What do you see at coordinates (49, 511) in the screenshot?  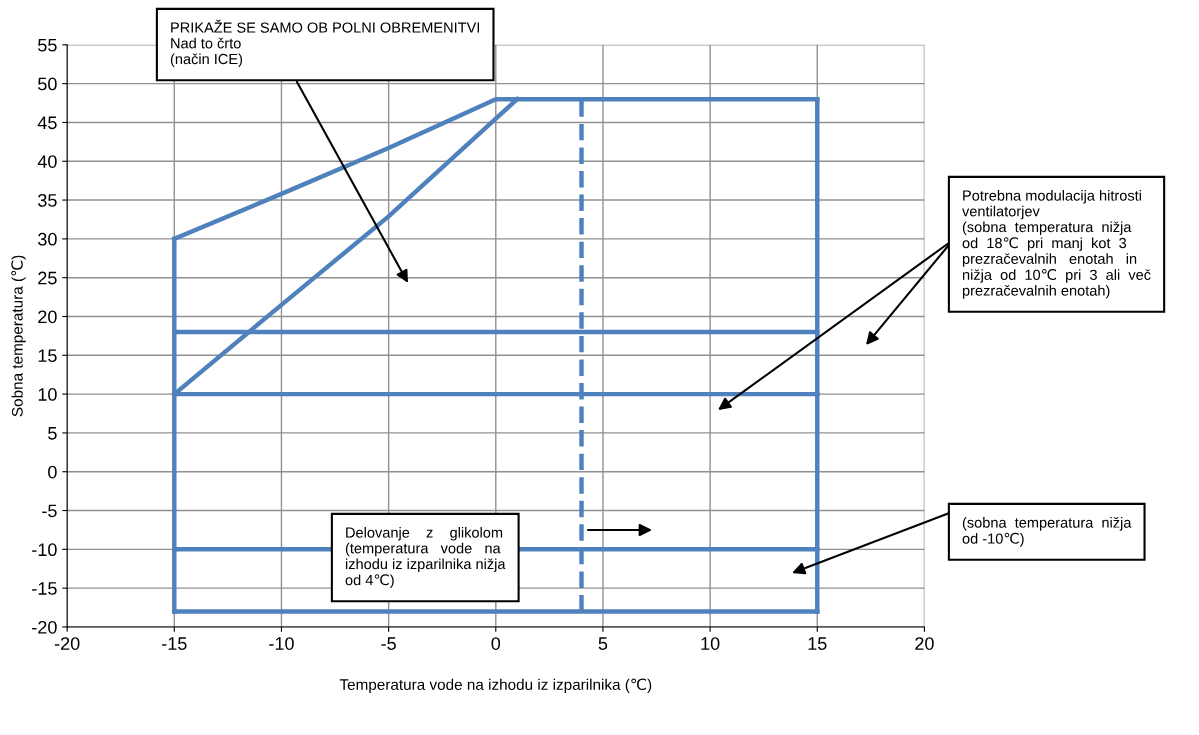 I see `y-tick-label: -5` at bounding box center [49, 511].